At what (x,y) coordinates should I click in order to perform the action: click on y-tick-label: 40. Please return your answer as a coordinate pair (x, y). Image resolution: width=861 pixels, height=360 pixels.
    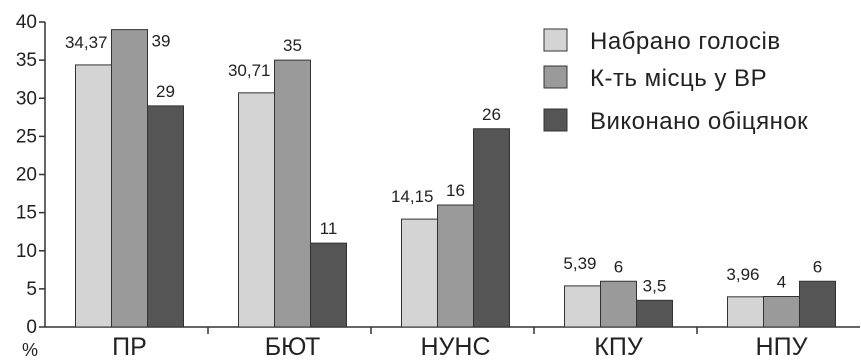
    Looking at the image, I should click on (26, 22).